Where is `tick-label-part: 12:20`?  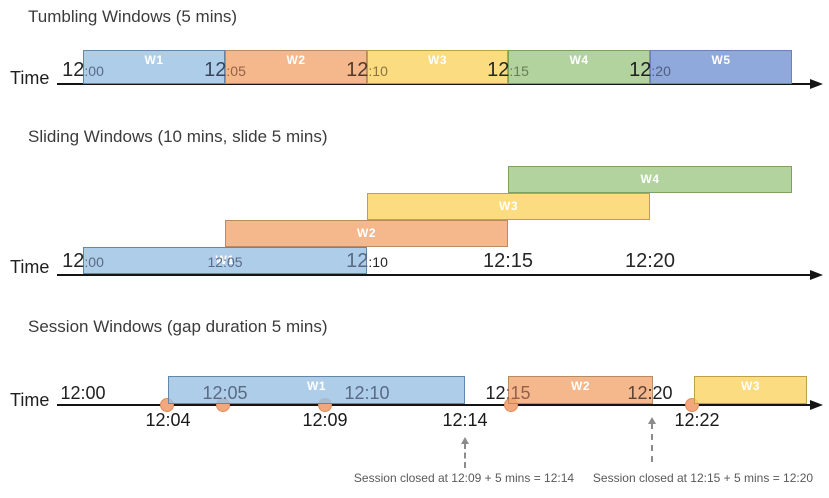
tick-label-part: 12:20 is located at coordinates (650, 261).